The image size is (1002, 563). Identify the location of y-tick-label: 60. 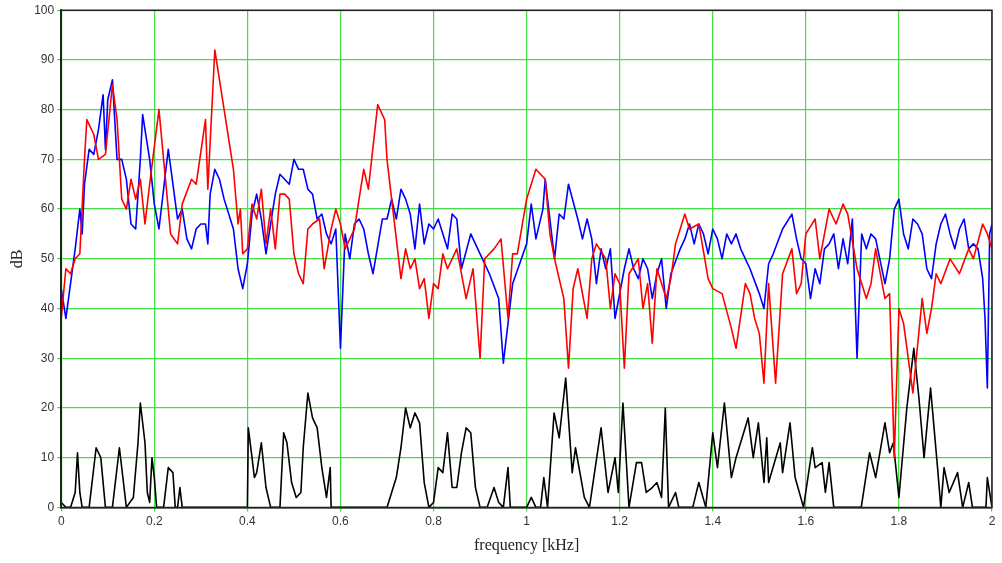
(47, 208).